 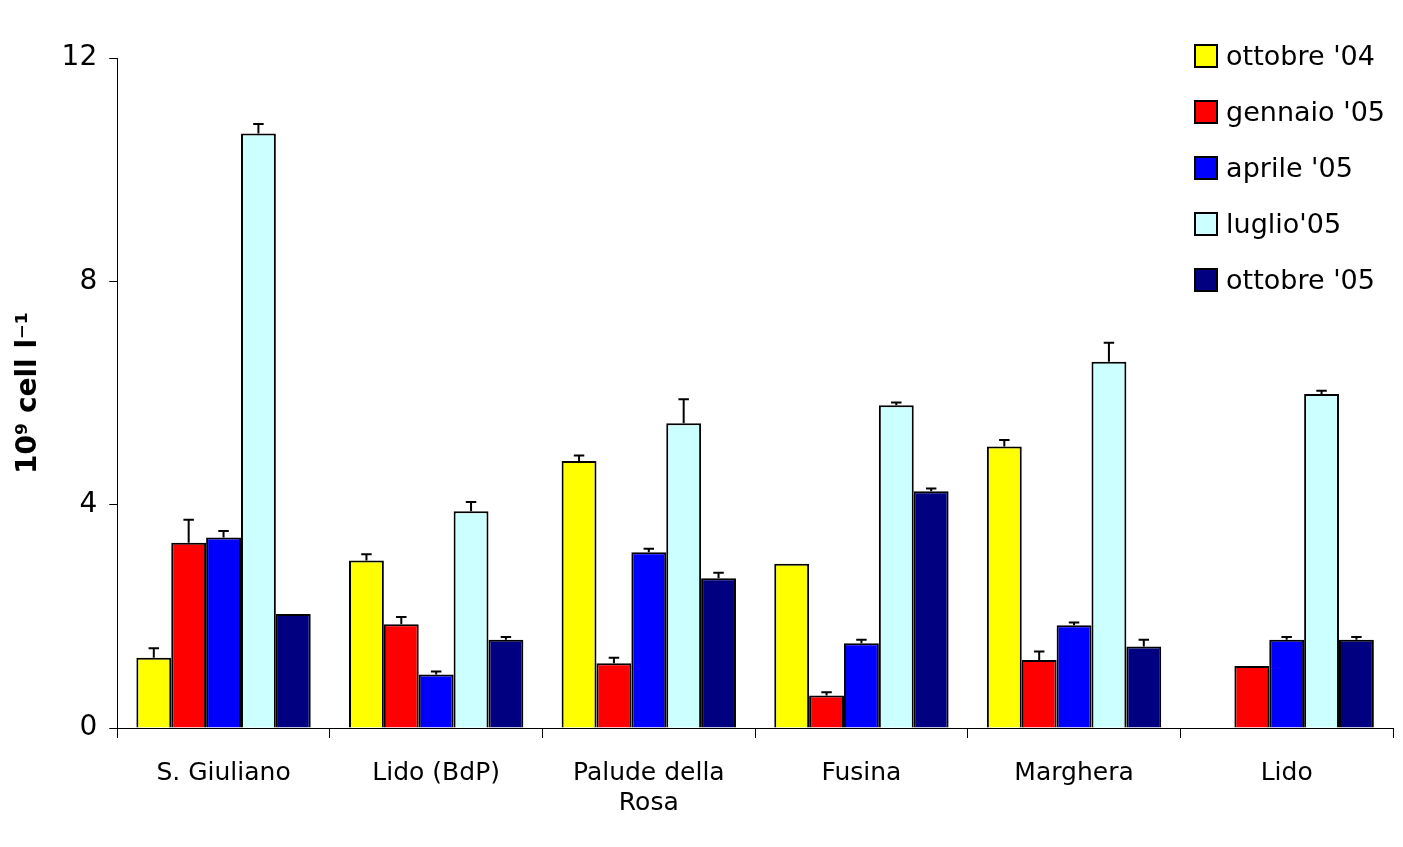 What do you see at coordinates (1284, 224) in the screenshot?
I see `legend-label: luglio'05` at bounding box center [1284, 224].